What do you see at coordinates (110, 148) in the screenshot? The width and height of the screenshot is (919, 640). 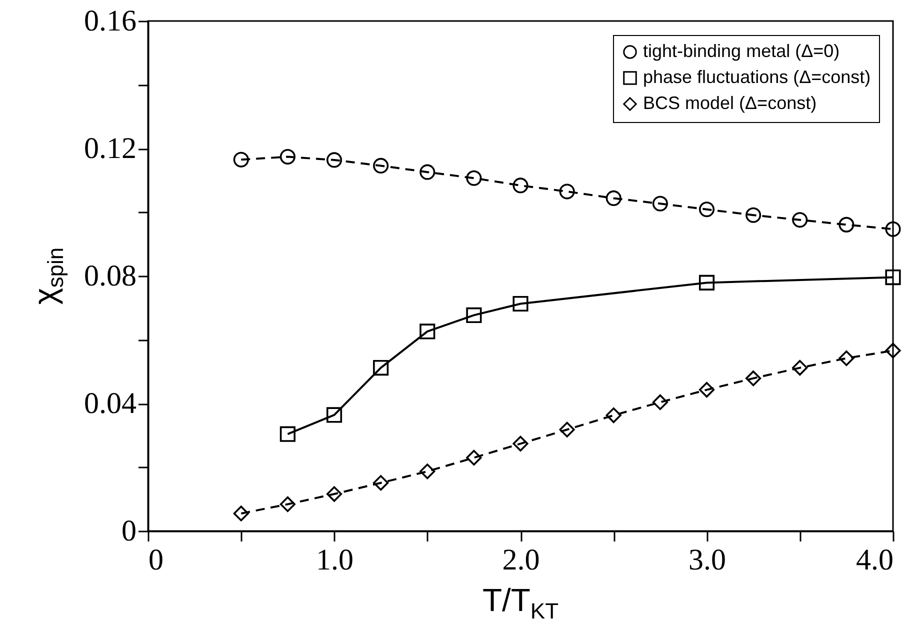 I see `y-tick-label: 0.12` at bounding box center [110, 148].